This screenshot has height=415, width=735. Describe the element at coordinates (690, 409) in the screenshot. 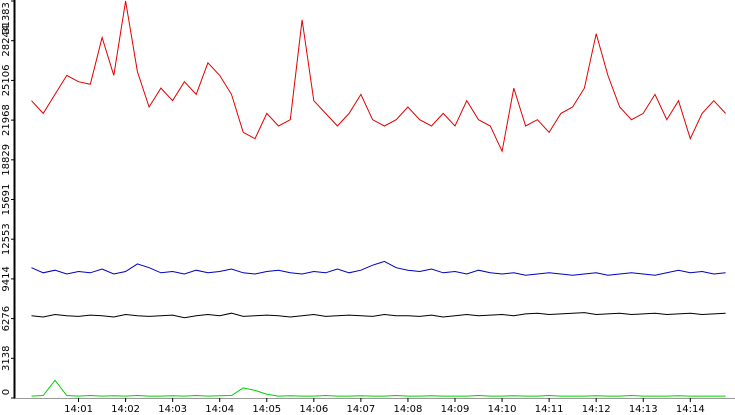

I see `x-tick-label: 14:14` at that location.